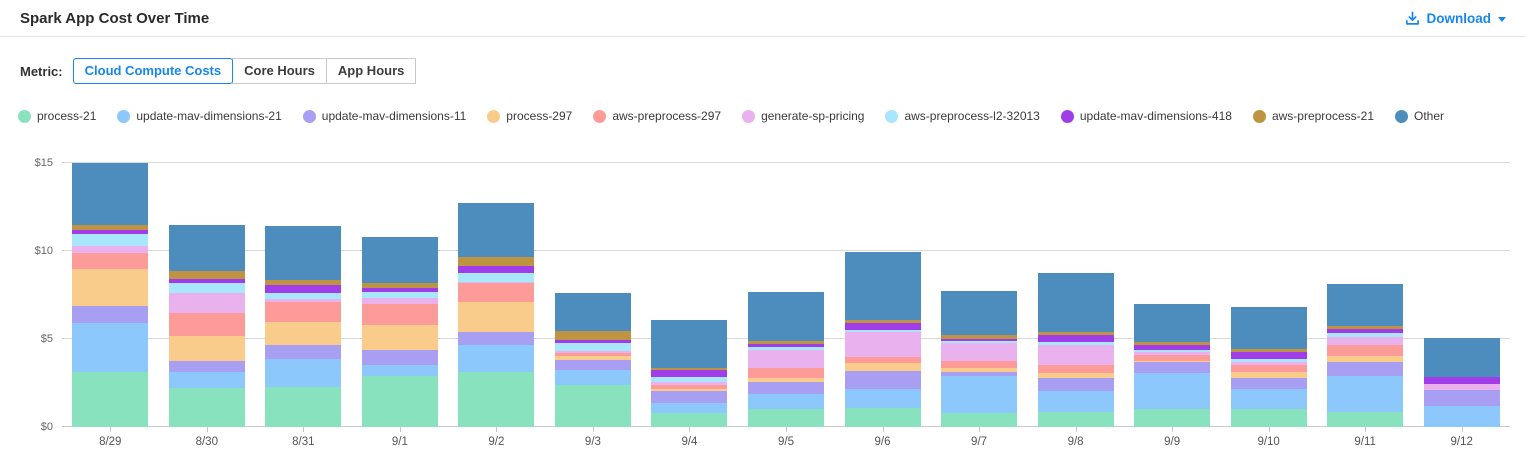 This screenshot has height=461, width=1526. Describe the element at coordinates (199, 116) in the screenshot. I see `legend-item-update-mav-dimensions-21: update-mav-dimensions-21` at that location.